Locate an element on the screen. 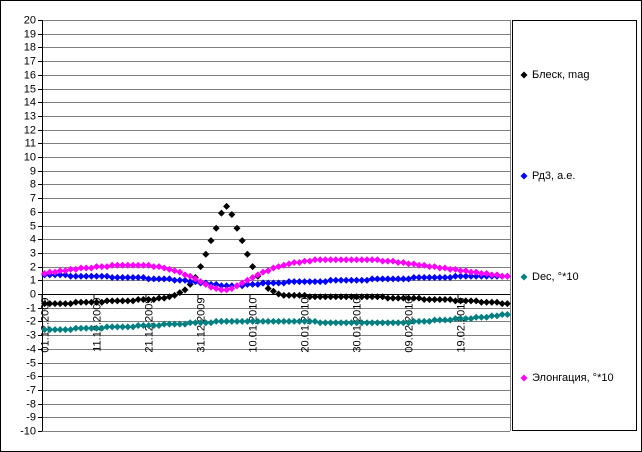 This screenshot has height=452, width=642. y-tick-label: -6 is located at coordinates (31, 376).